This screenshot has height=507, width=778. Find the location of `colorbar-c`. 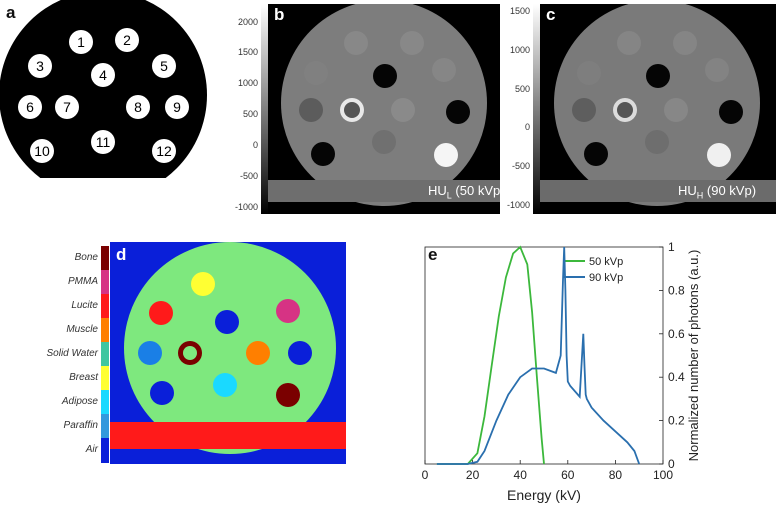

colorbar-c is located at coordinates (536, 109).